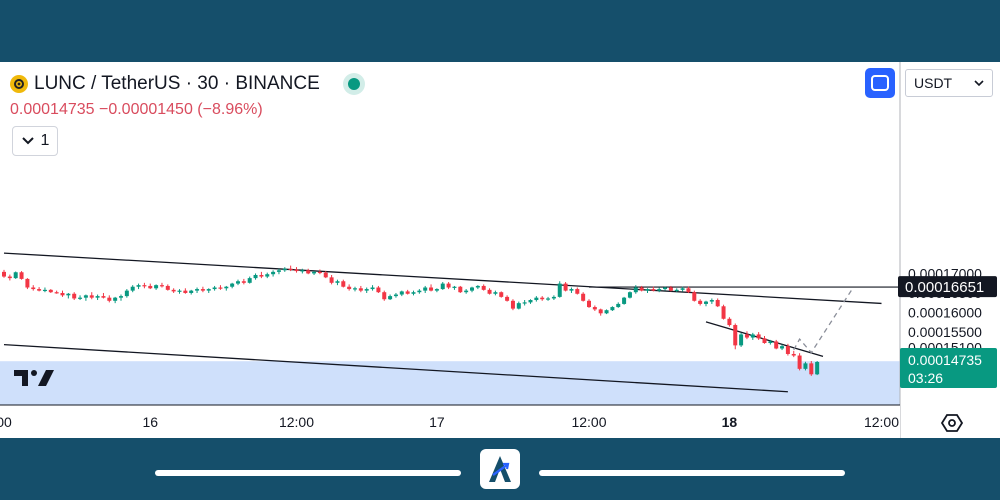 This screenshot has width=1000, height=500. What do you see at coordinates (45, 140) in the screenshot?
I see `indicator-count: 1` at bounding box center [45, 140].